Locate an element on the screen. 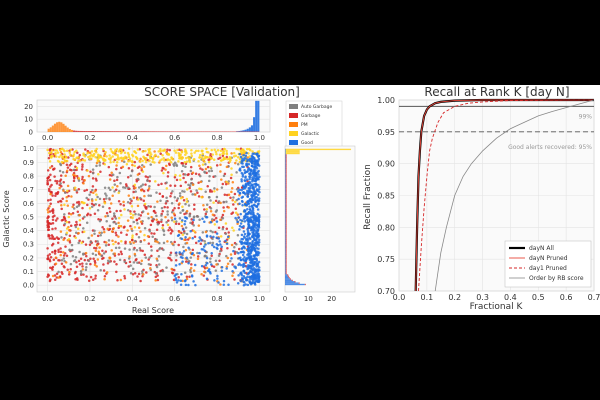 This screenshot has width=600, height=400. right-hist-x-tick: 10 is located at coordinates (308, 299).